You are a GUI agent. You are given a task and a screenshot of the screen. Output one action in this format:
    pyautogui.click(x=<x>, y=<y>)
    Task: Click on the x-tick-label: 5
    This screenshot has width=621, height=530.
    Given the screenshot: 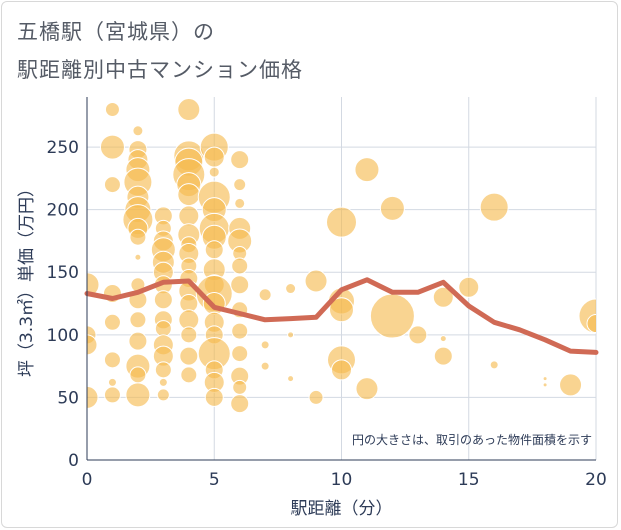 What is the action you would take?
    pyautogui.click(x=214, y=480)
    